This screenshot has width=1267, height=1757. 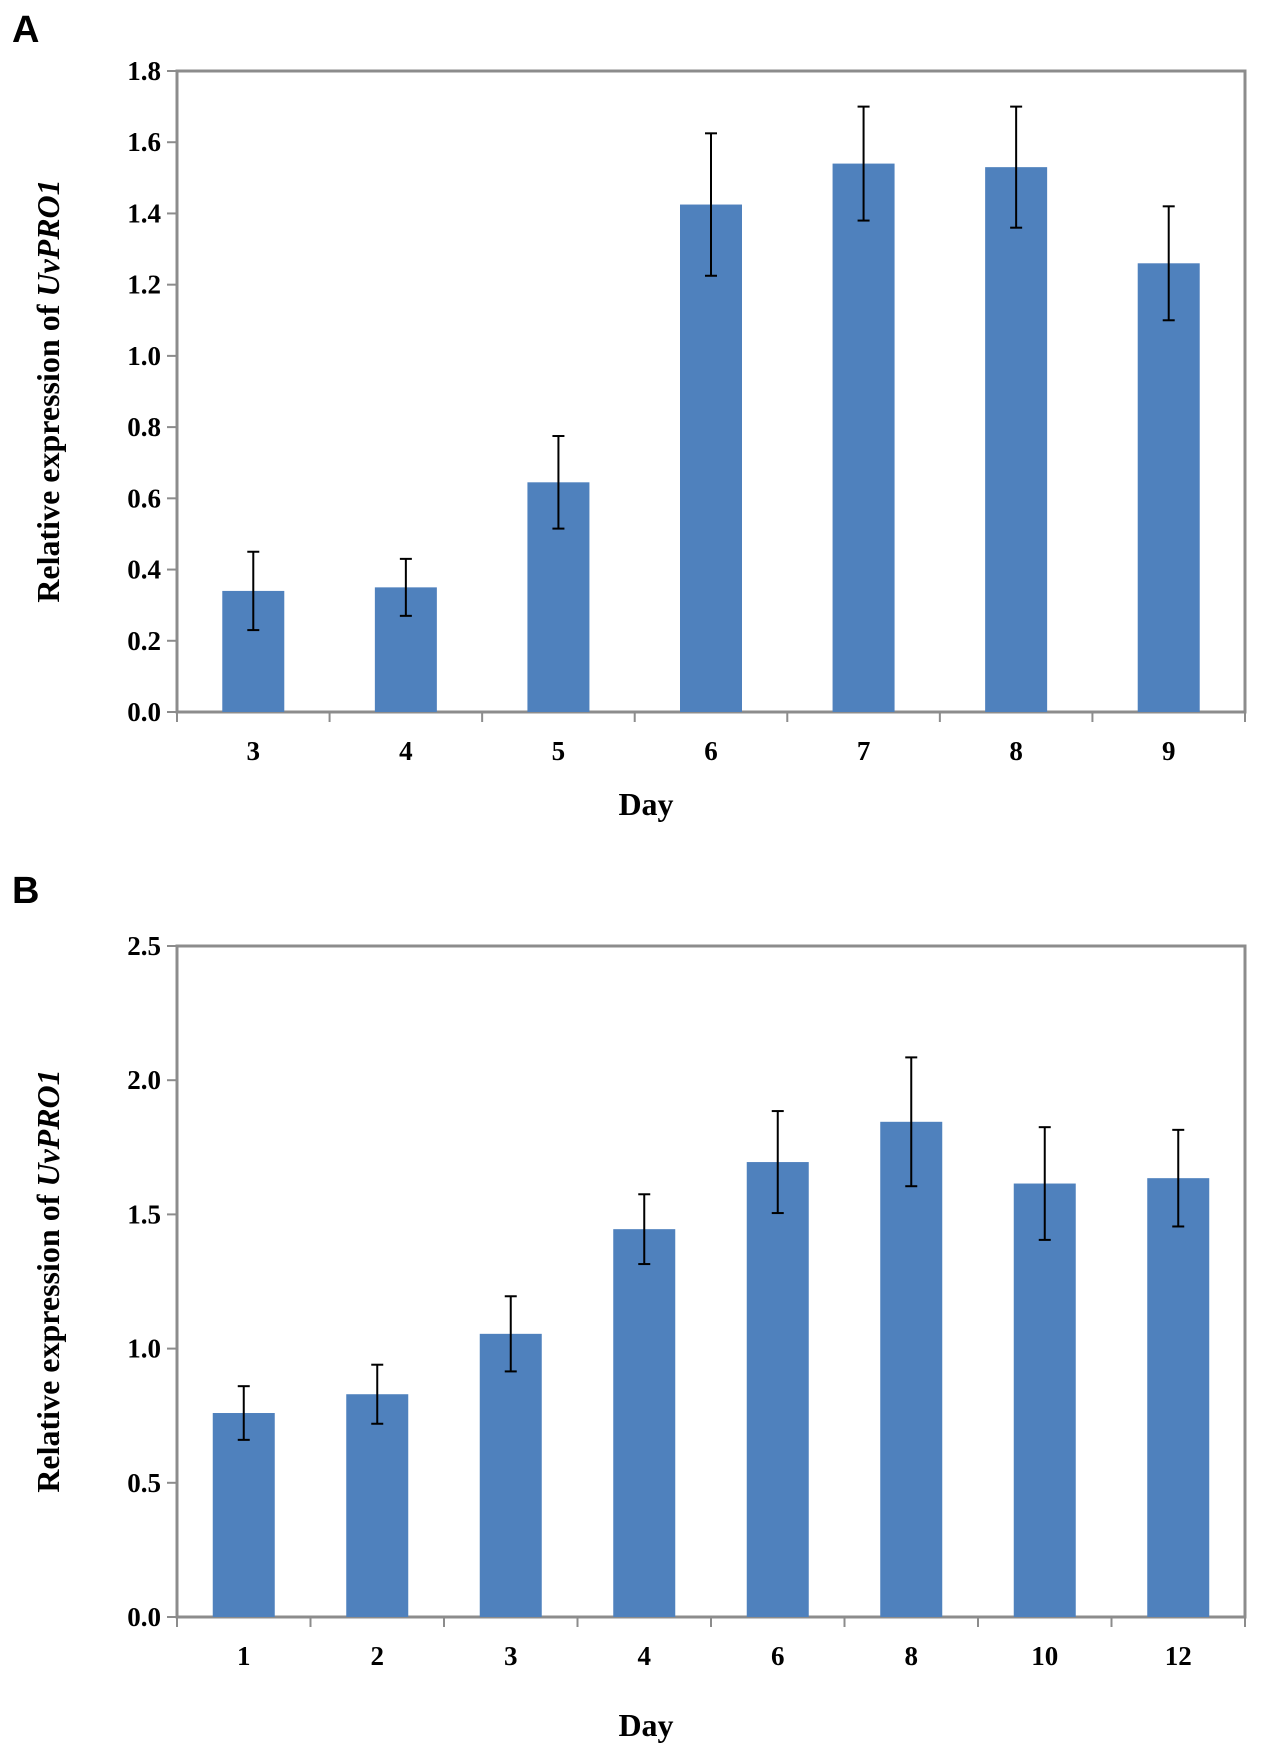 I want to click on y-axis-title-prefix-b: Relative expression of, so click(x=48, y=1340).